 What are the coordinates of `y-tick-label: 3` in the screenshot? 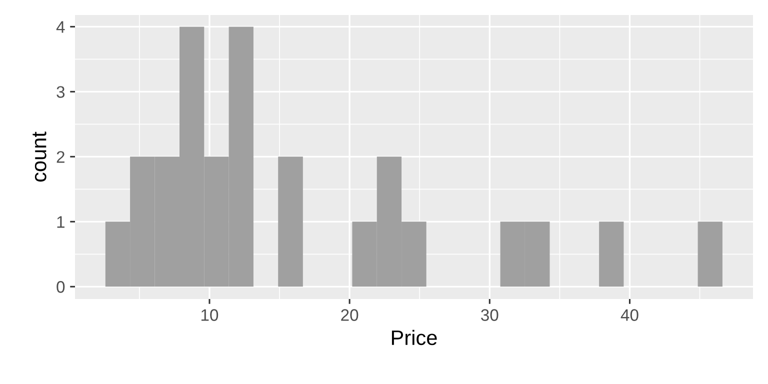 It's located at (60, 92).